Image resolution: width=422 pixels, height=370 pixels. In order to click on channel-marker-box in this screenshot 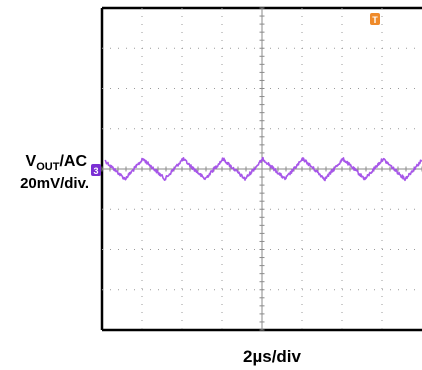, I will do `click(96, 170)`.